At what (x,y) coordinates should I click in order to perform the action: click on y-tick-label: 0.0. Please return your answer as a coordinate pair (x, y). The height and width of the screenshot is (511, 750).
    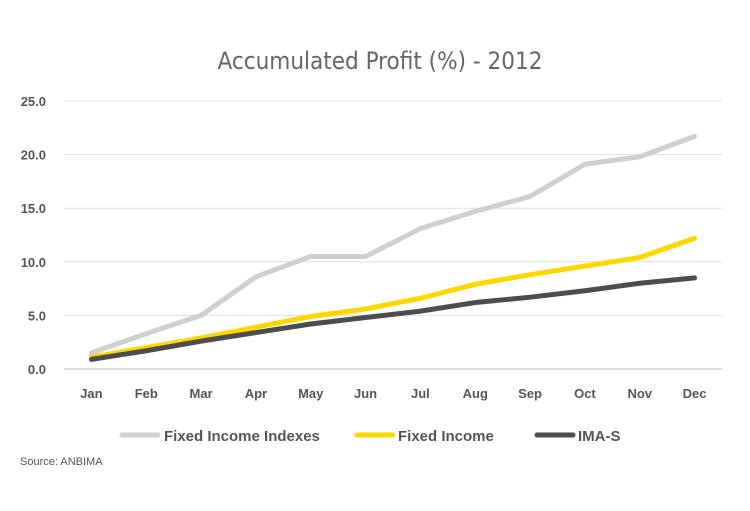
    Looking at the image, I should click on (37, 369).